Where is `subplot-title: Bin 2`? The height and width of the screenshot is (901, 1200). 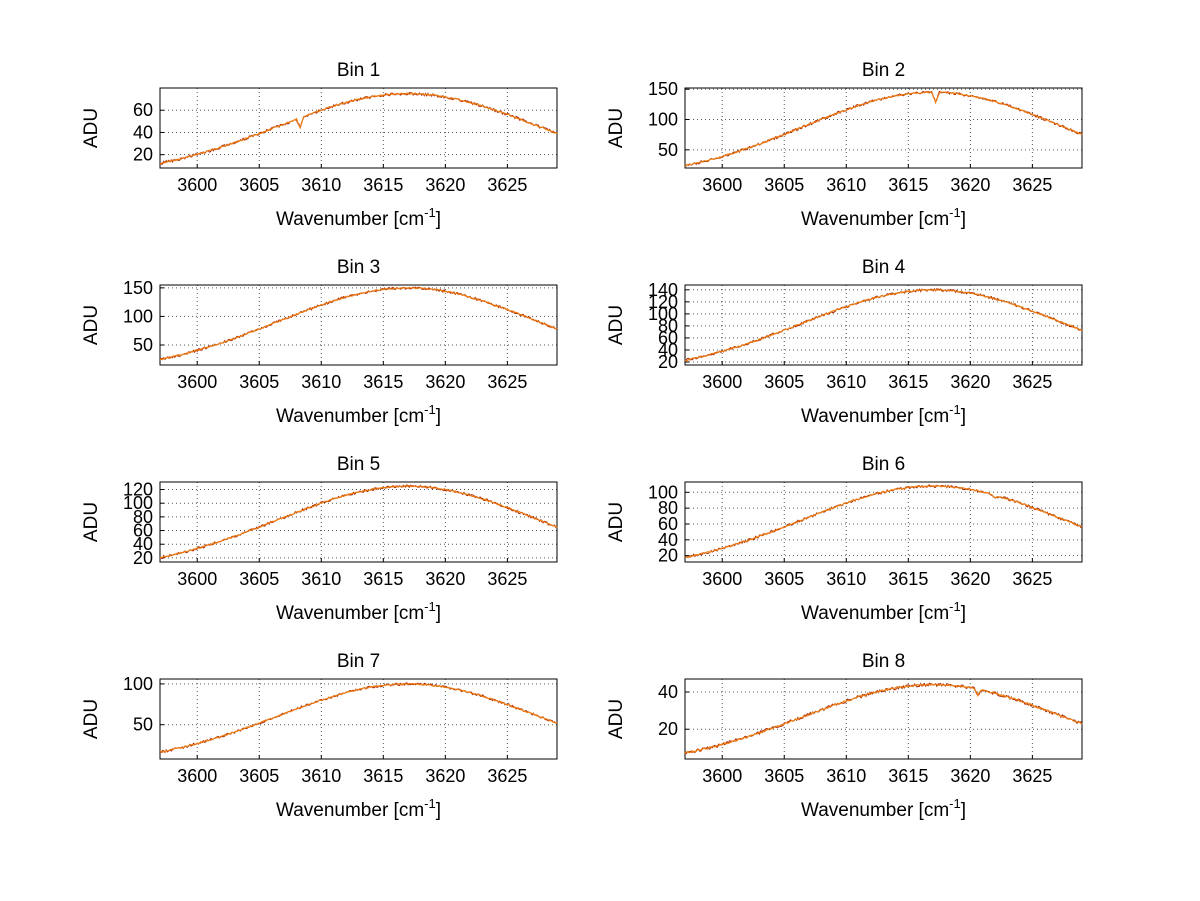
subplot-title: Bin 2 is located at coordinates (883, 70).